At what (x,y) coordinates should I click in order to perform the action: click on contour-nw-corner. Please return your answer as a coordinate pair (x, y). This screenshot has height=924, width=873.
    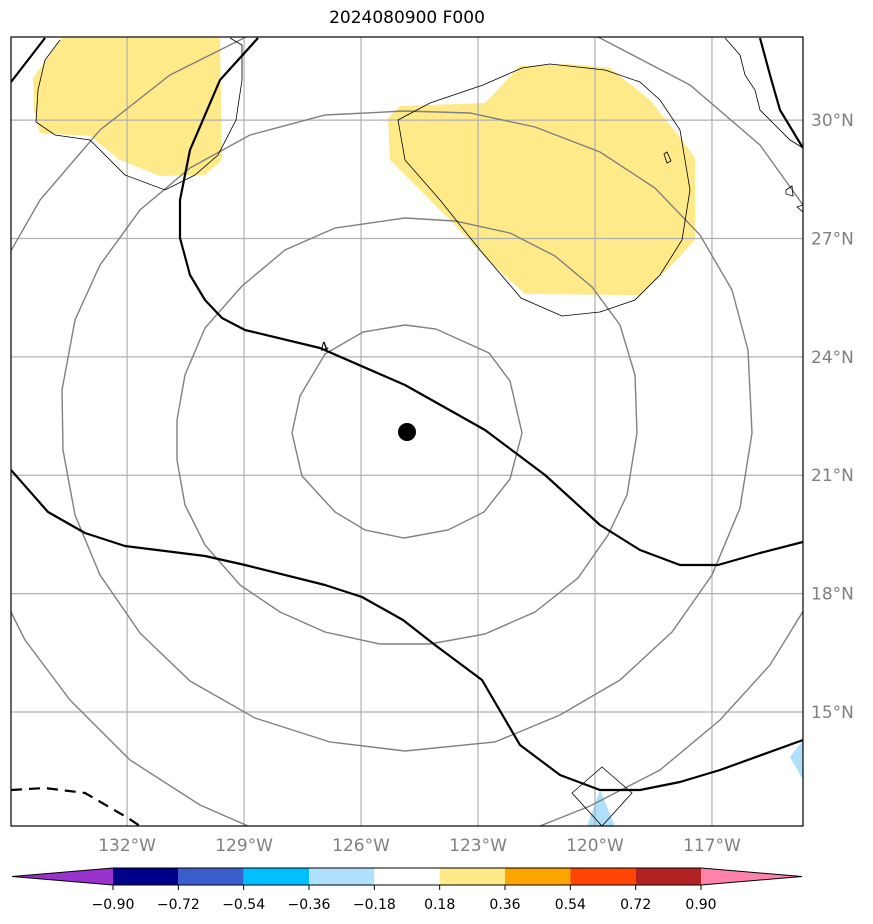
    Looking at the image, I should click on (28, 60).